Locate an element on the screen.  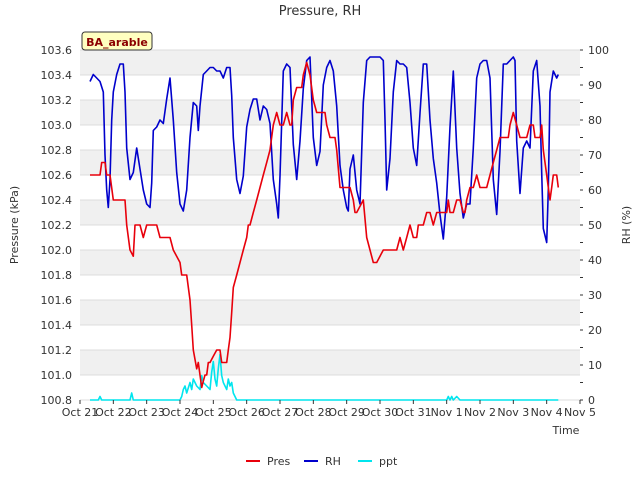
x-tick-label: Oct 22 is located at coordinates (113, 412).